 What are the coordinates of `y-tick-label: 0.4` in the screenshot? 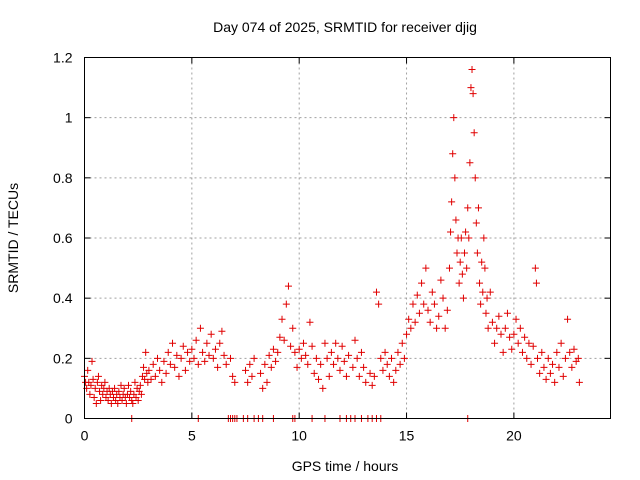 It's located at (63, 298).